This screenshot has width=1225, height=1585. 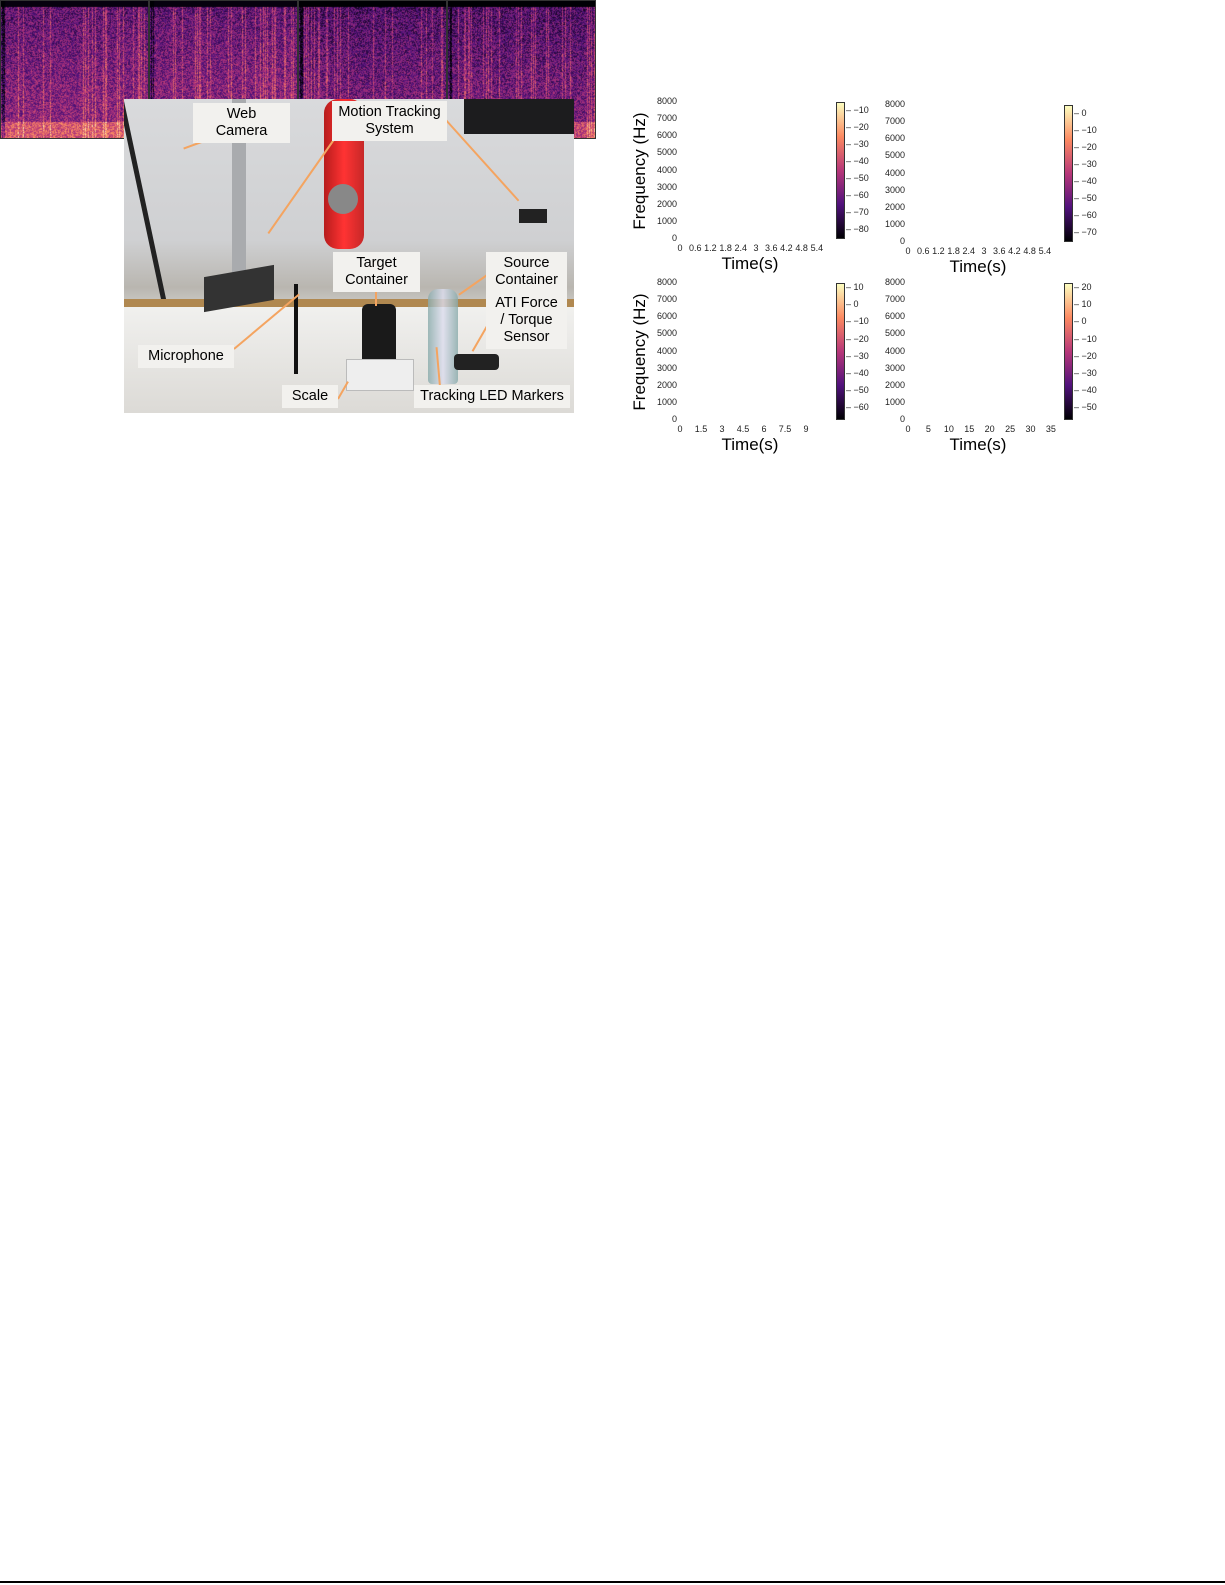 I want to click on label-source-container: Source Container, so click(x=526, y=272).